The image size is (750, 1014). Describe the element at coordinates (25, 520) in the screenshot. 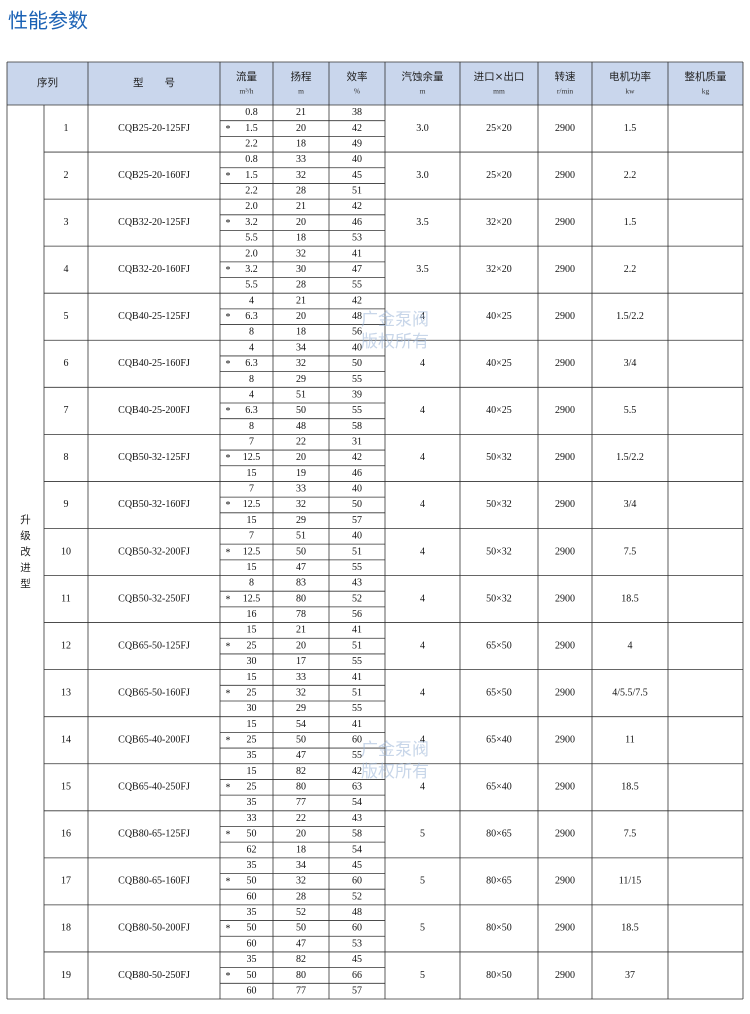

I see `group-label: 升` at that location.